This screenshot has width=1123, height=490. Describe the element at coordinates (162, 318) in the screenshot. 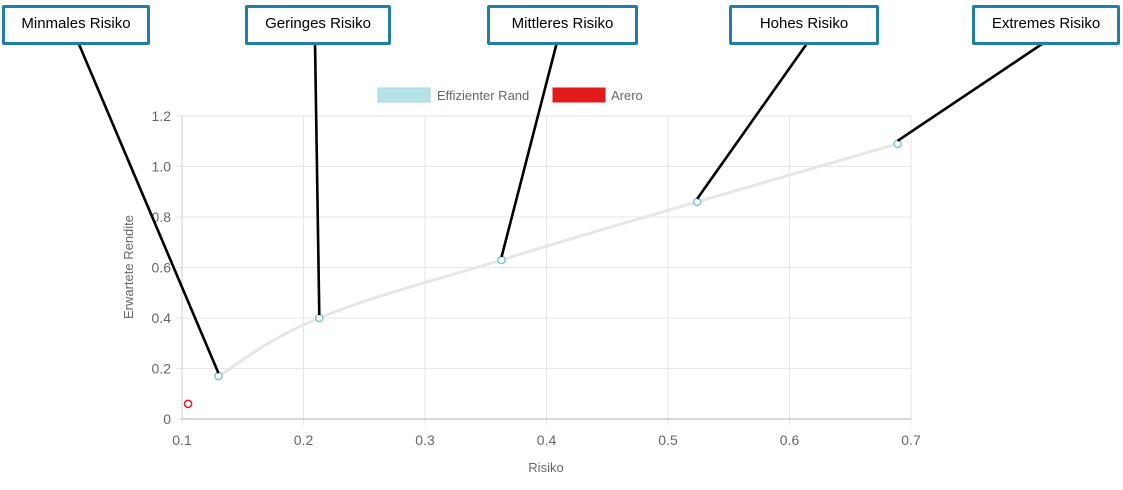

I see `y-tick-label: 0.4` at that location.